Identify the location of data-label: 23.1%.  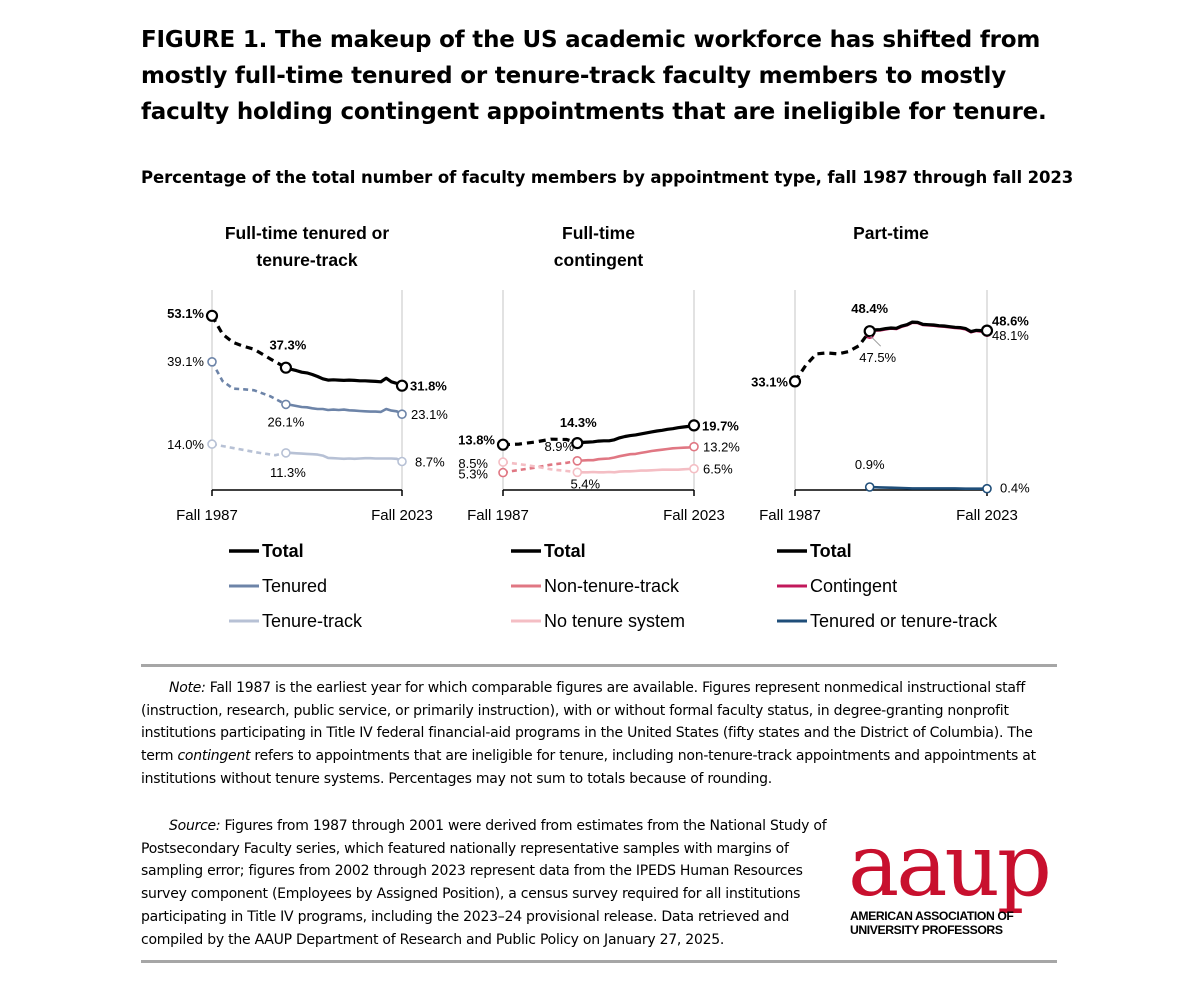
(429, 414).